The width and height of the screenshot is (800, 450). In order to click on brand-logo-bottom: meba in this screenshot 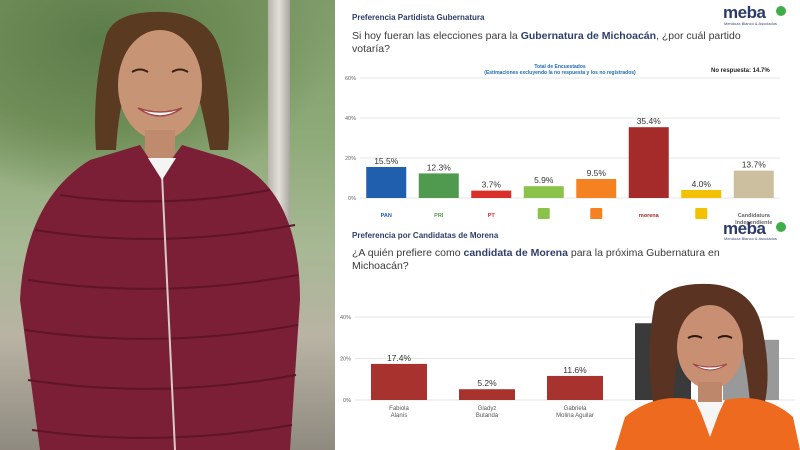, I will do `click(744, 228)`.